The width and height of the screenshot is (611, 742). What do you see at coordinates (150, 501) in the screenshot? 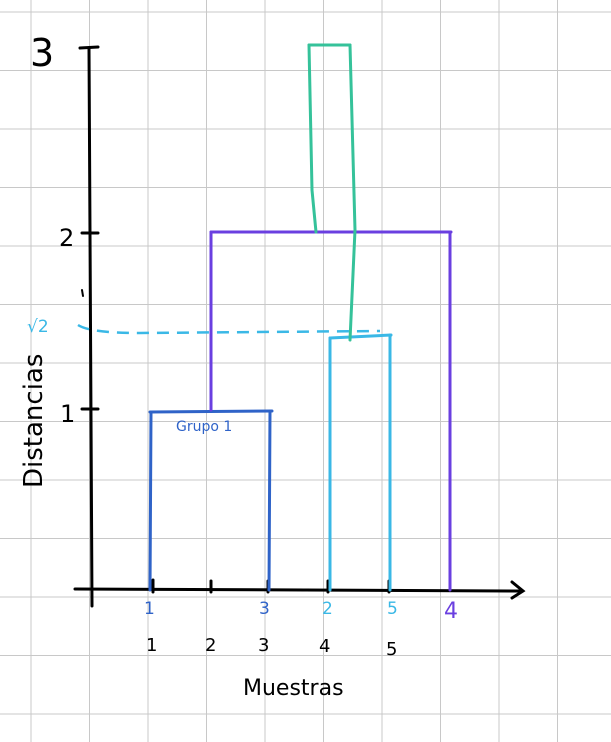
I see `group1-left-leg` at bounding box center [150, 501].